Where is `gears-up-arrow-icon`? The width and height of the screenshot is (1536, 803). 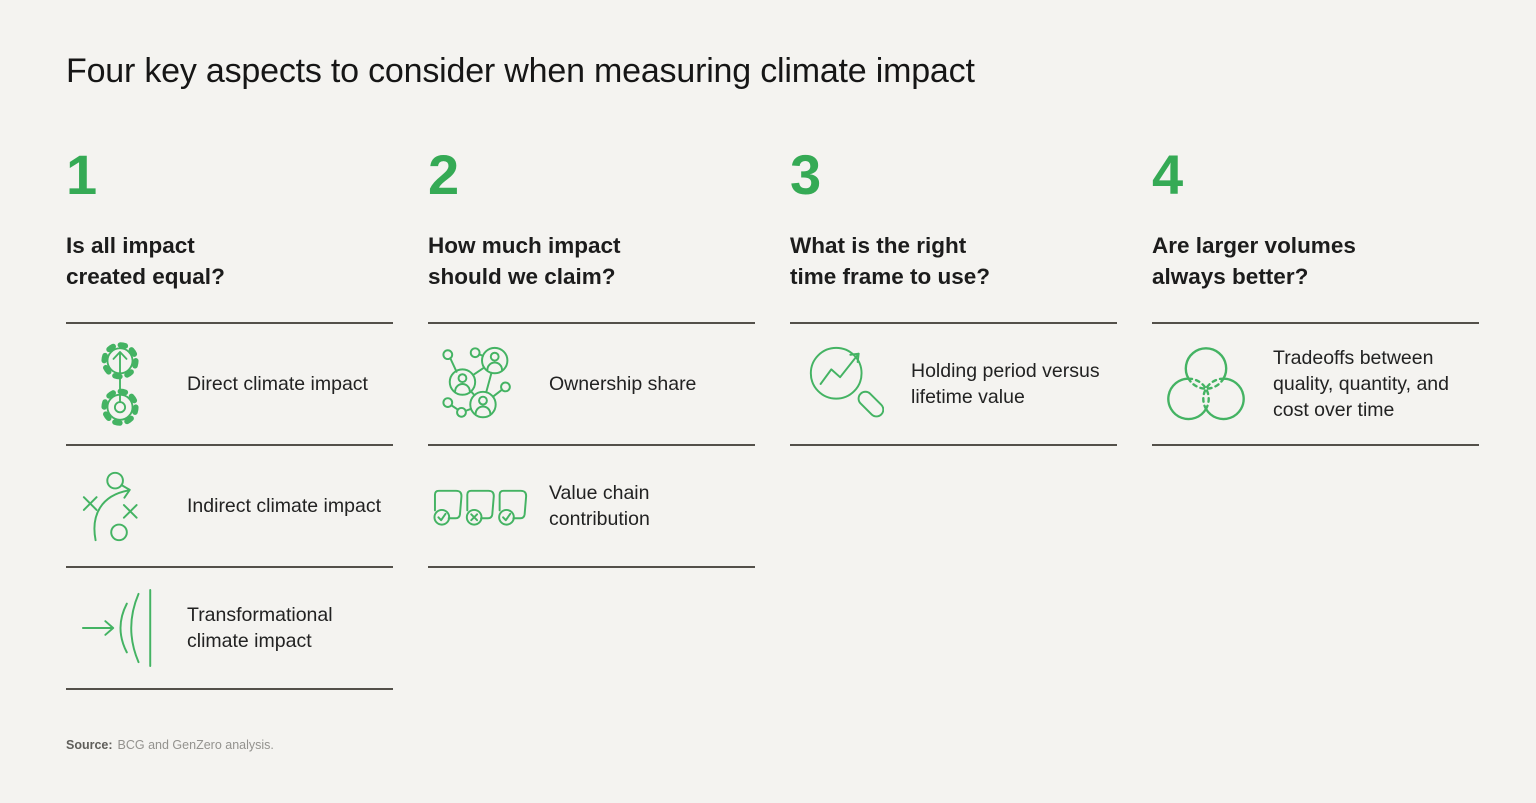 gears-up-arrow-icon is located at coordinates (126, 384).